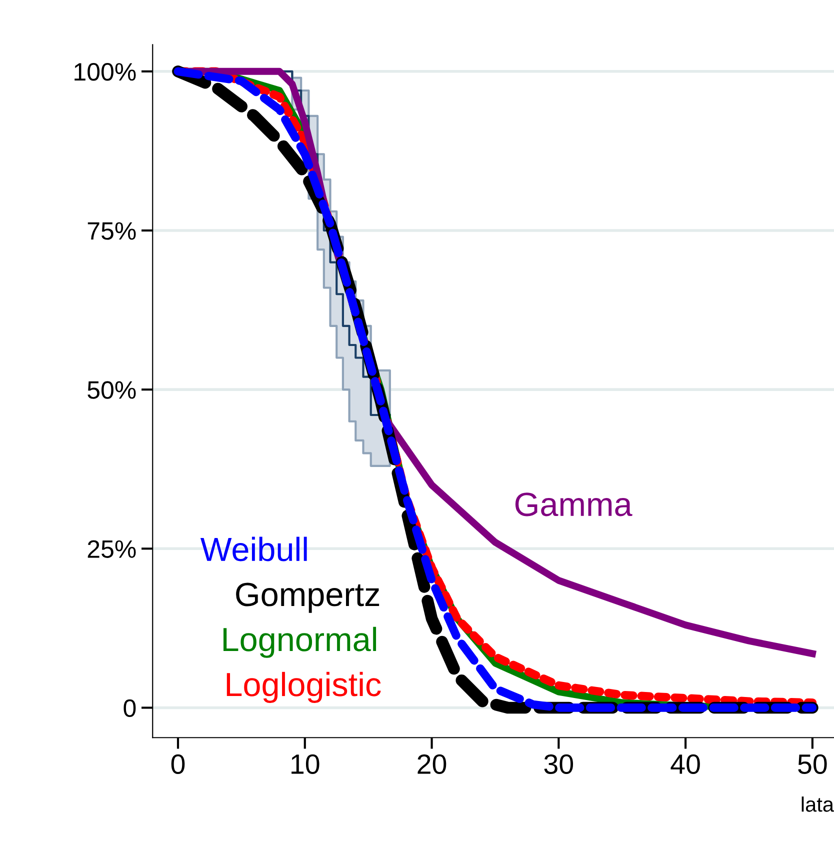 The height and width of the screenshot is (843, 834). What do you see at coordinates (559, 764) in the screenshot?
I see `x-tick-label: 30` at bounding box center [559, 764].